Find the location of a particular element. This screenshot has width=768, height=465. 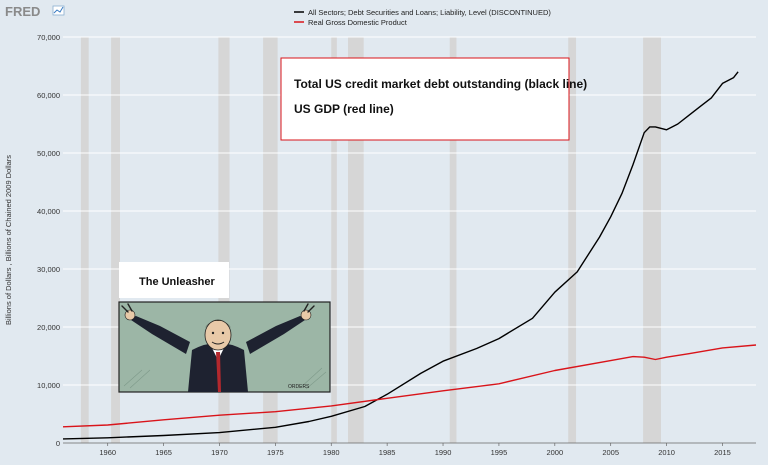

cartoon-illustration: ORDERS is located at coordinates (224, 347).